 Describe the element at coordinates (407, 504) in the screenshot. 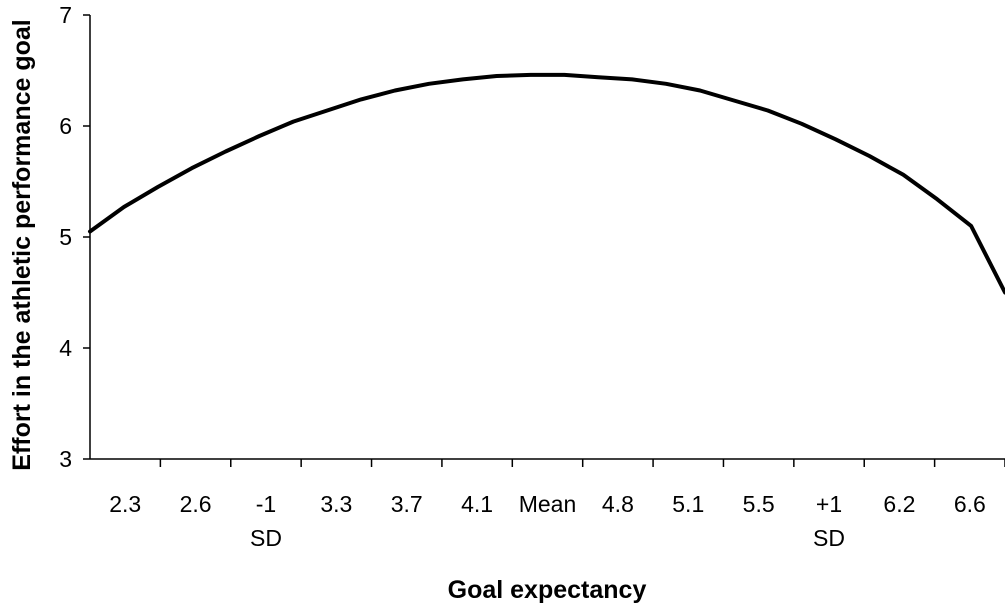

I see `x-tick-label: 3.7` at that location.